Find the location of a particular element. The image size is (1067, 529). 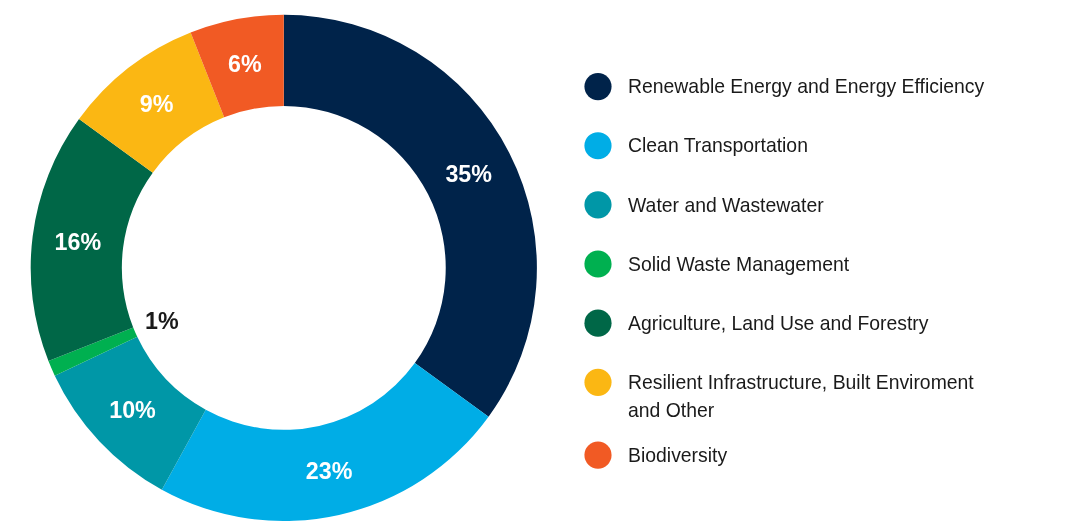

data-label: 6% is located at coordinates (245, 64).